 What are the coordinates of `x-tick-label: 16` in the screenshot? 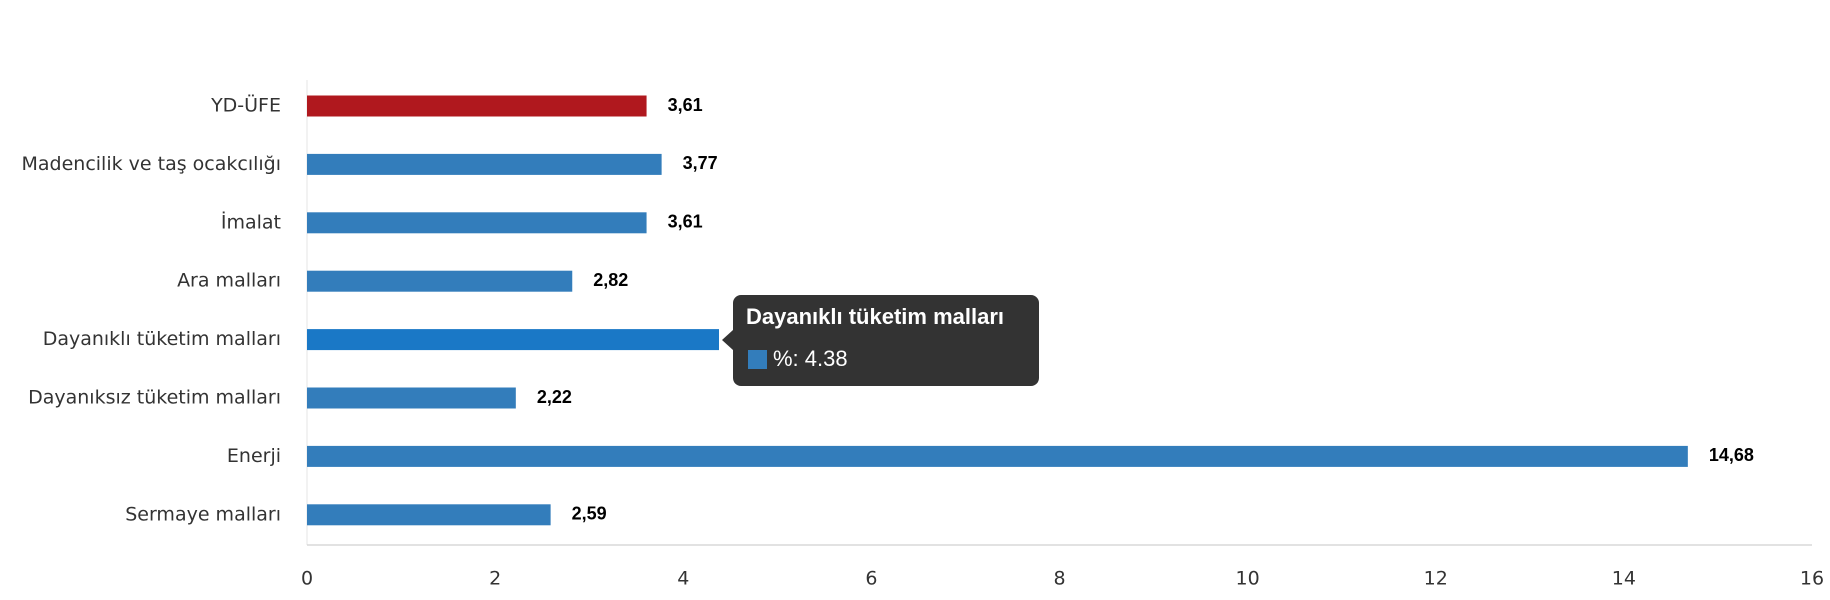 It's located at (1812, 579).